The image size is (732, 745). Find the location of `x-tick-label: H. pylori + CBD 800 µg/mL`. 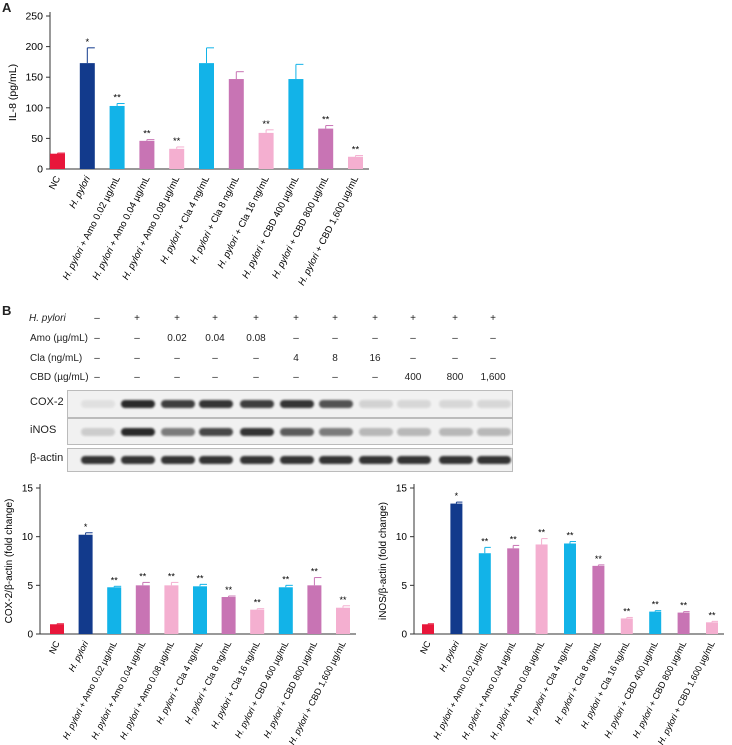

x-tick-label: H. pylori + CBD 800 µg/mL is located at coordinates (290, 689).